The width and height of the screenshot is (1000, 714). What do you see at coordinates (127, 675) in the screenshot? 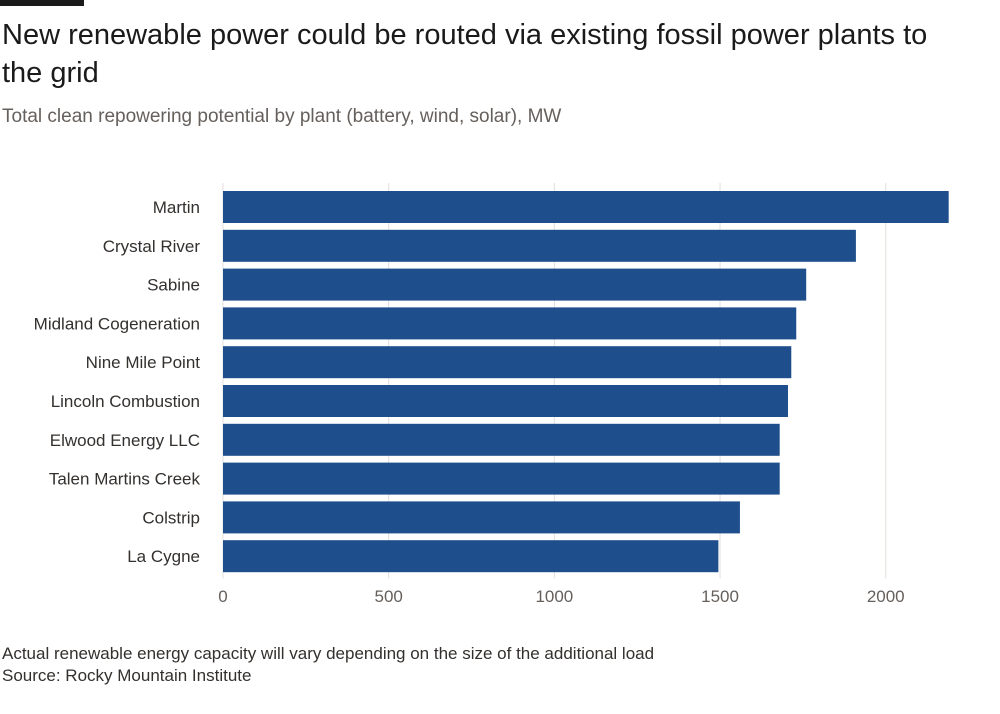
I see `chart-source: Source: Rocky Mountain Institute` at bounding box center [127, 675].